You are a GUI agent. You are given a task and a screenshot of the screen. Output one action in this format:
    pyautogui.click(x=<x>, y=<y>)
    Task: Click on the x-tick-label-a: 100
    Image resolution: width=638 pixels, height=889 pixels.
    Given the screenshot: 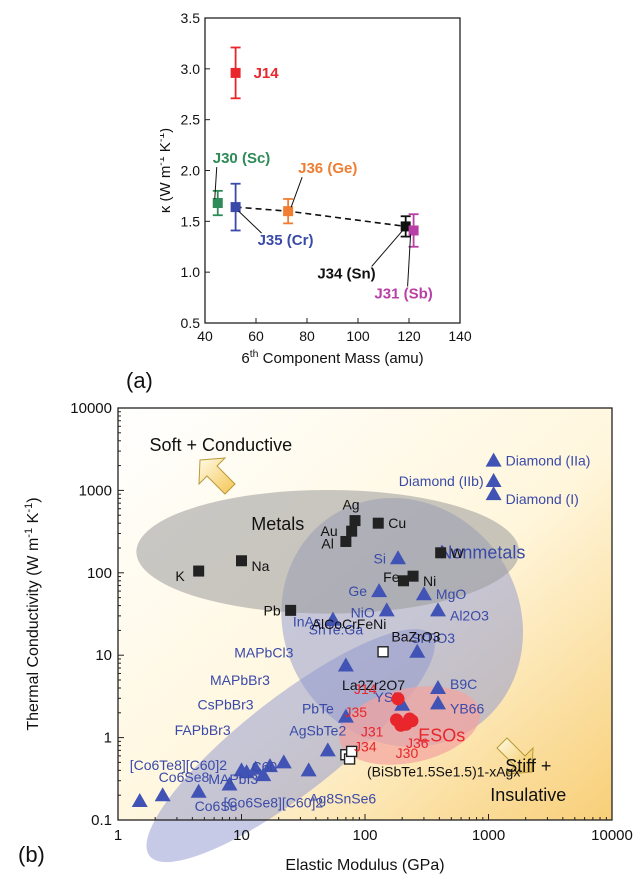 What is the action you would take?
    pyautogui.click(x=358, y=336)
    